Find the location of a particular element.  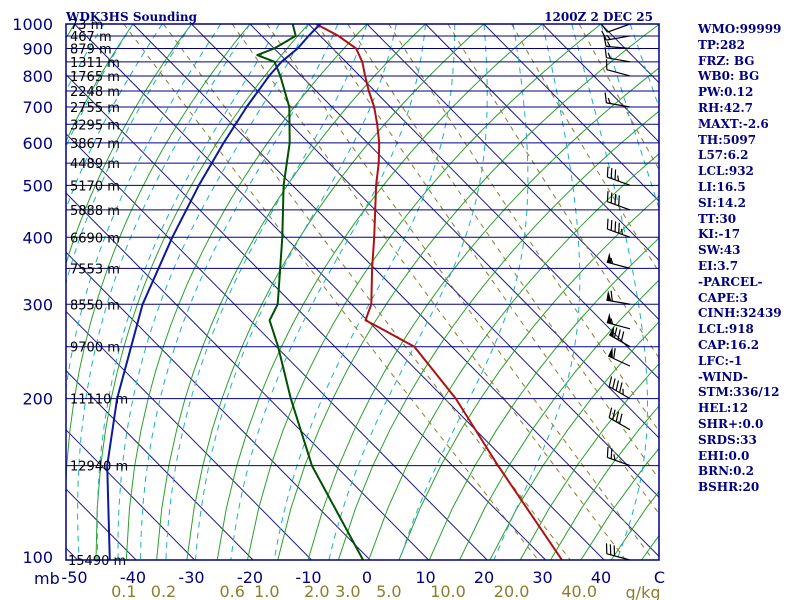

index-item: KI:-17 is located at coordinates (719, 234).